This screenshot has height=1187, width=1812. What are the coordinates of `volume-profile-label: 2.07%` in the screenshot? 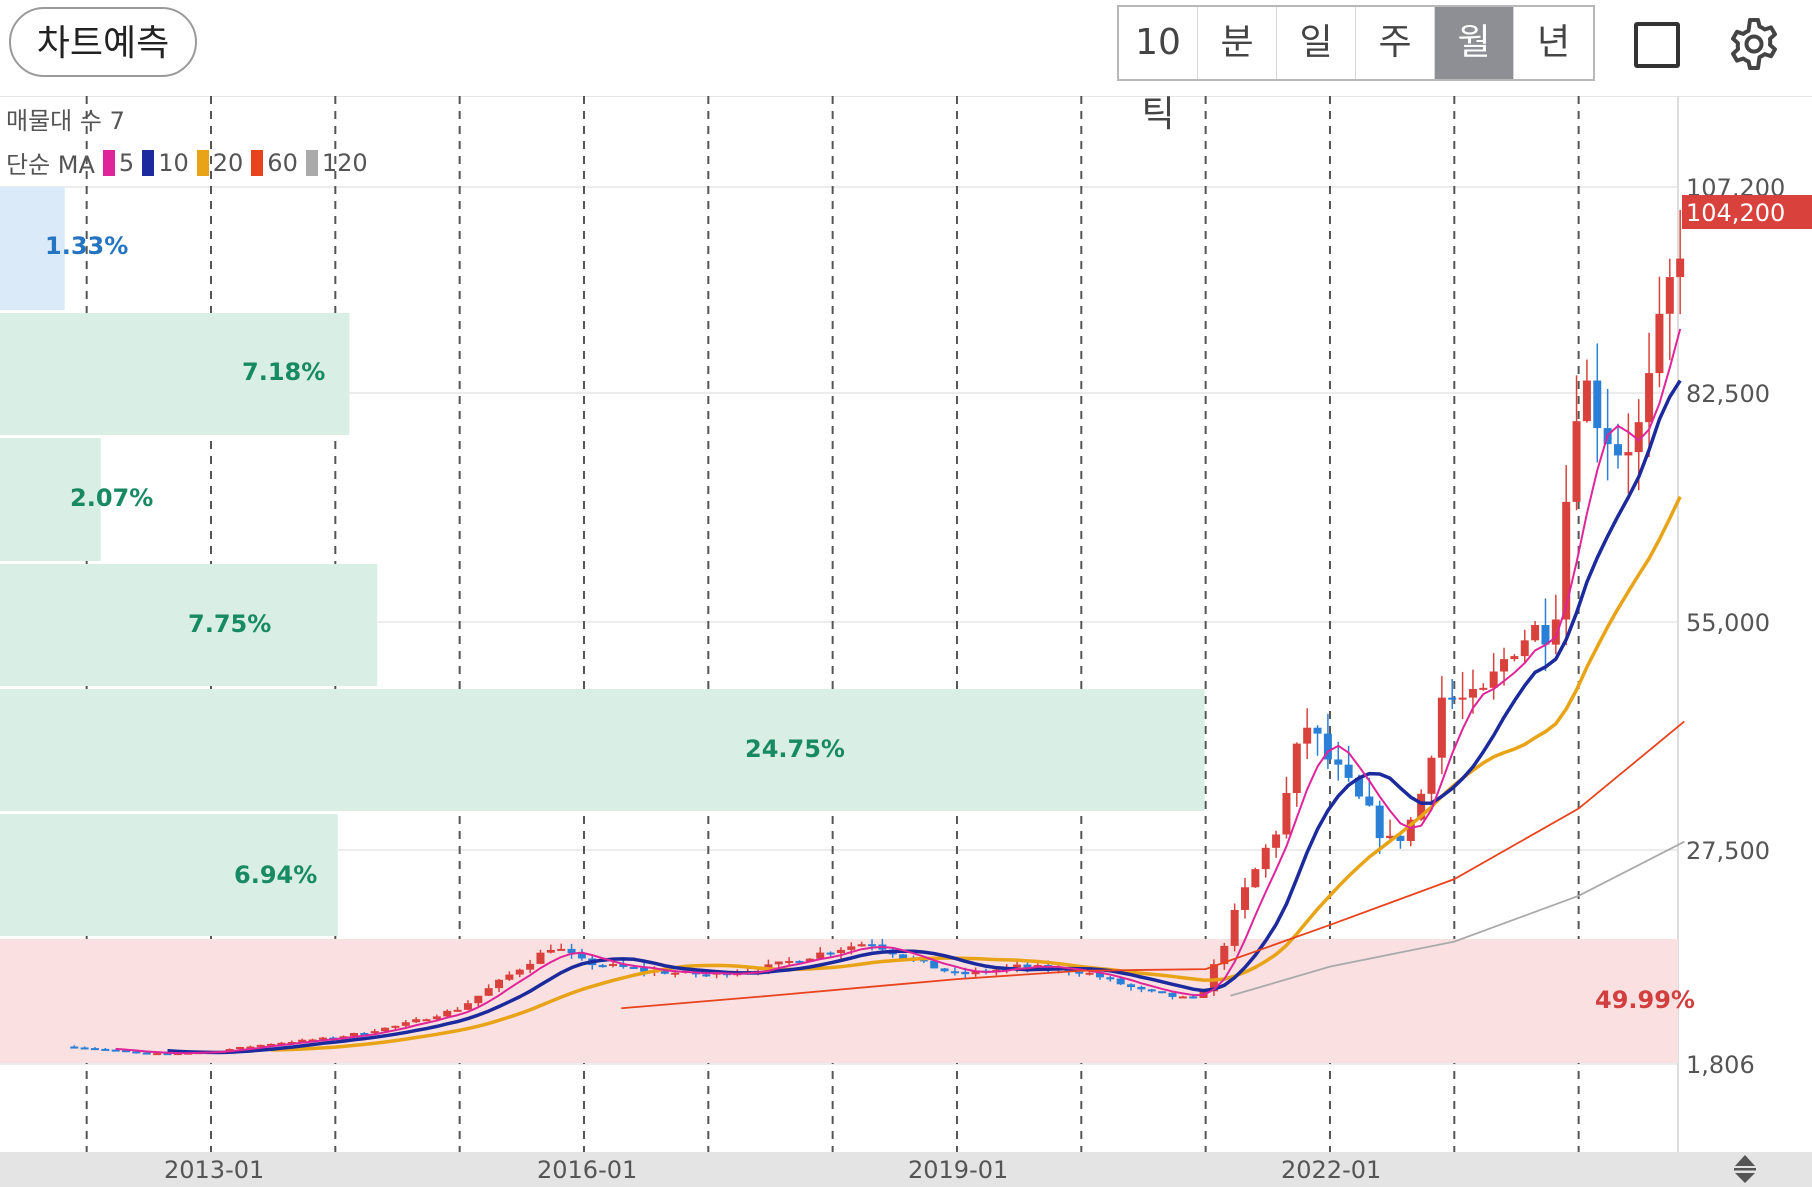 It's located at (111, 498).